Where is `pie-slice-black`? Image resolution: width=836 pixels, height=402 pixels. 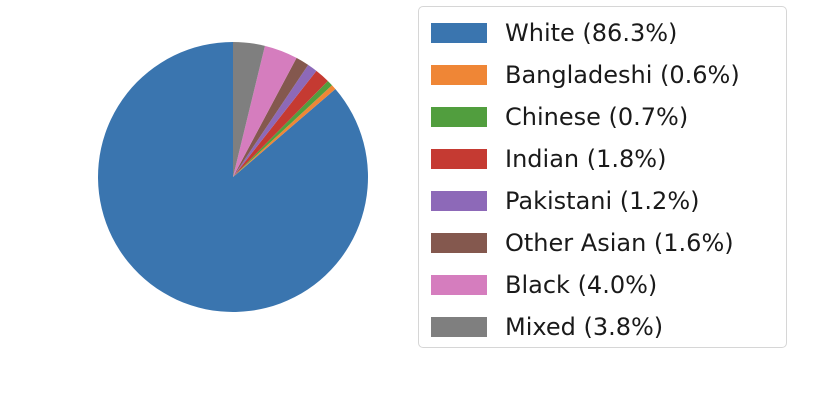 pie-slice-black is located at coordinates (265, 111).